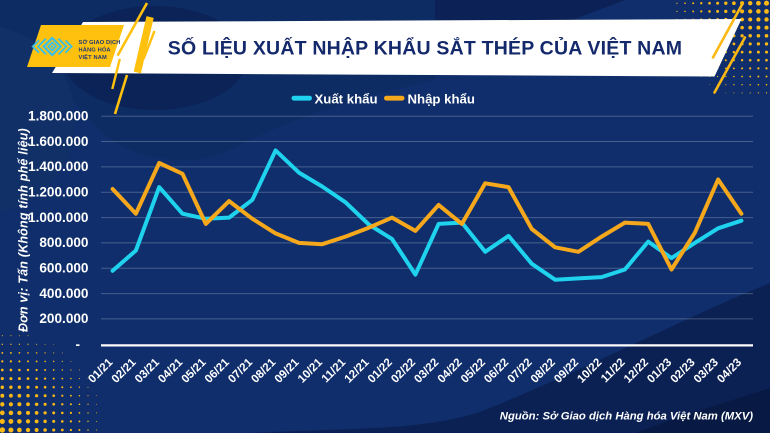 This screenshot has width=770, height=433. Describe the element at coordinates (100, 42) in the screenshot. I see `svg-text: SỞ GIAO DỊCH` at that location.